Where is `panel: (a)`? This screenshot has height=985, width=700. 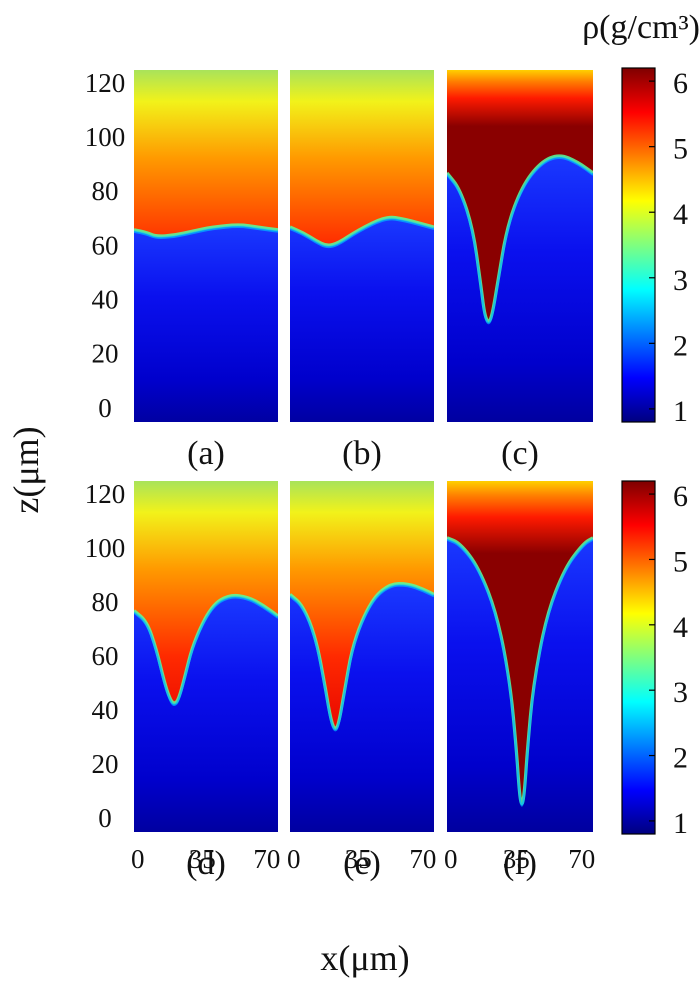 panel: (a) is located at coordinates (206, 271).